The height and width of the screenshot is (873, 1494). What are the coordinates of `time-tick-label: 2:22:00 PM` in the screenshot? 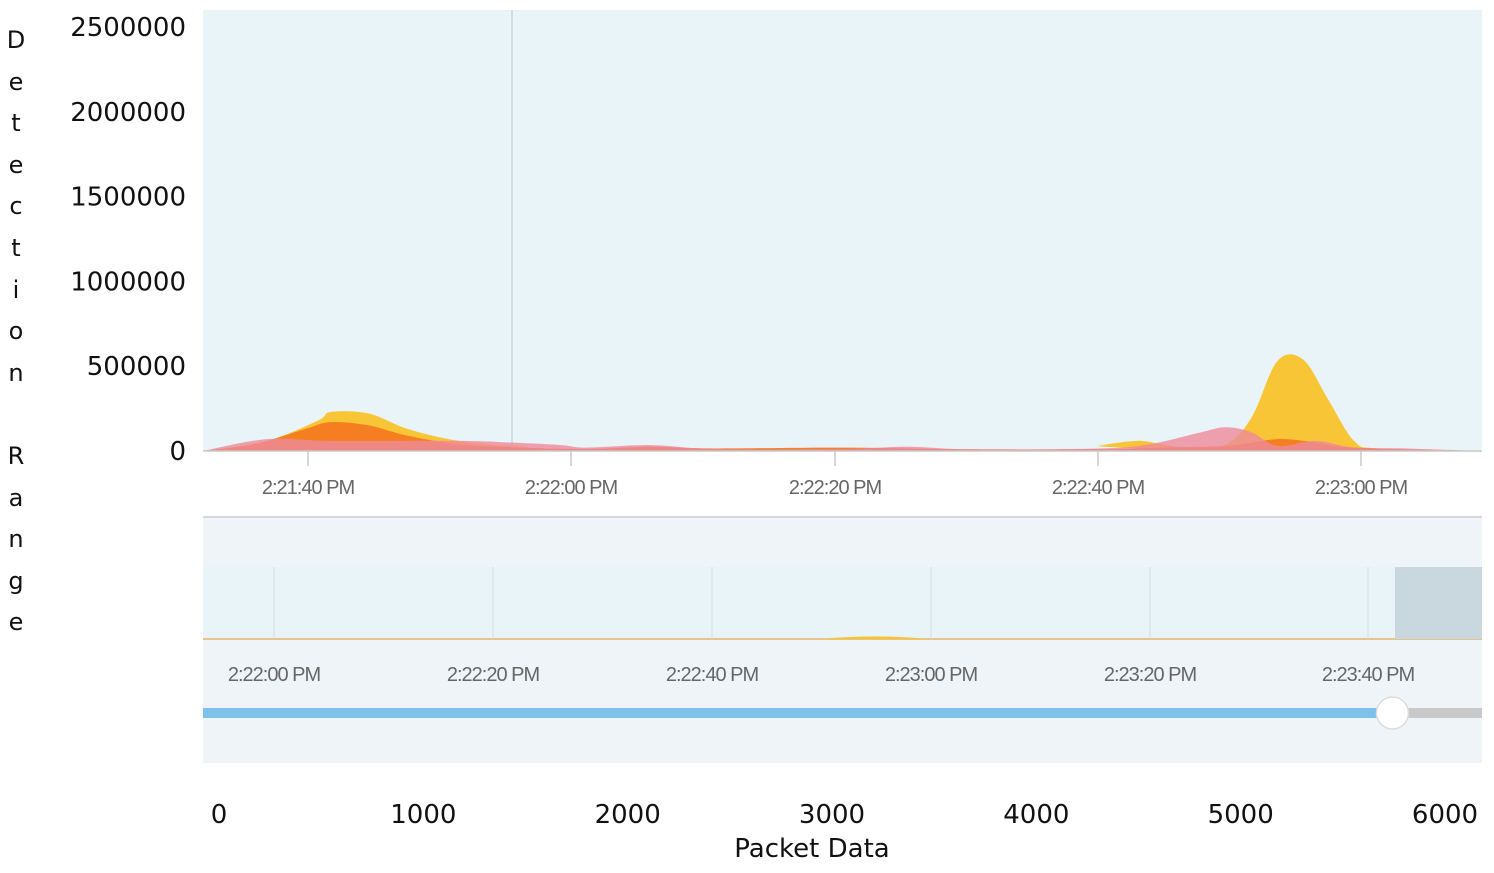 It's located at (571, 488).